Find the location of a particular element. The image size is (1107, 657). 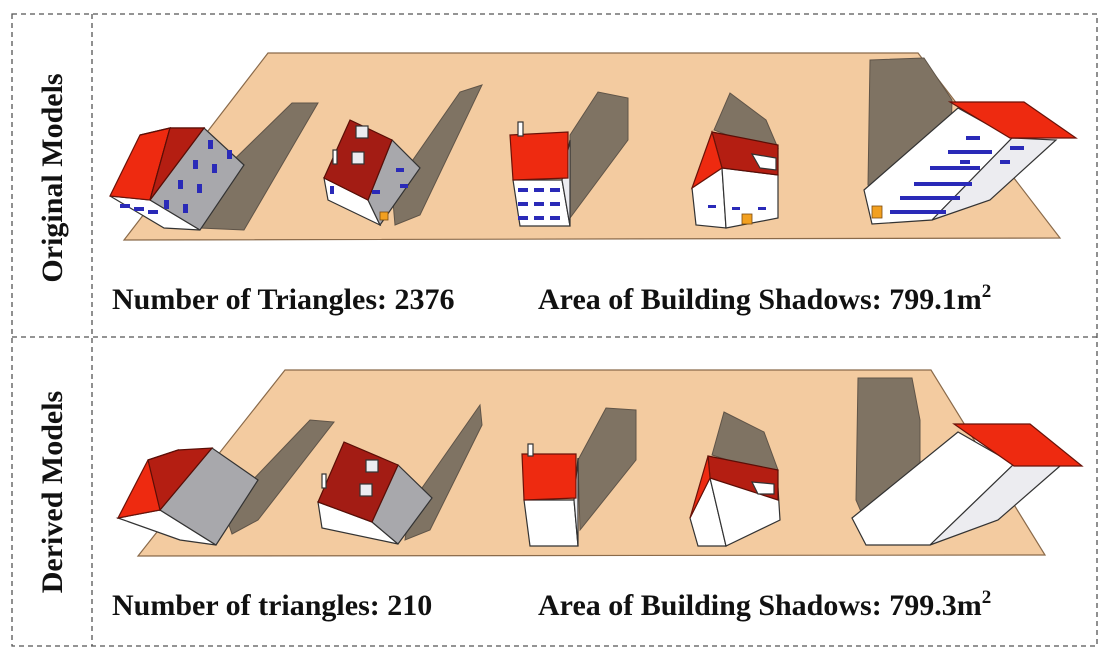

triangles-count-derived: Number of triangles: 210 is located at coordinates (272, 605).